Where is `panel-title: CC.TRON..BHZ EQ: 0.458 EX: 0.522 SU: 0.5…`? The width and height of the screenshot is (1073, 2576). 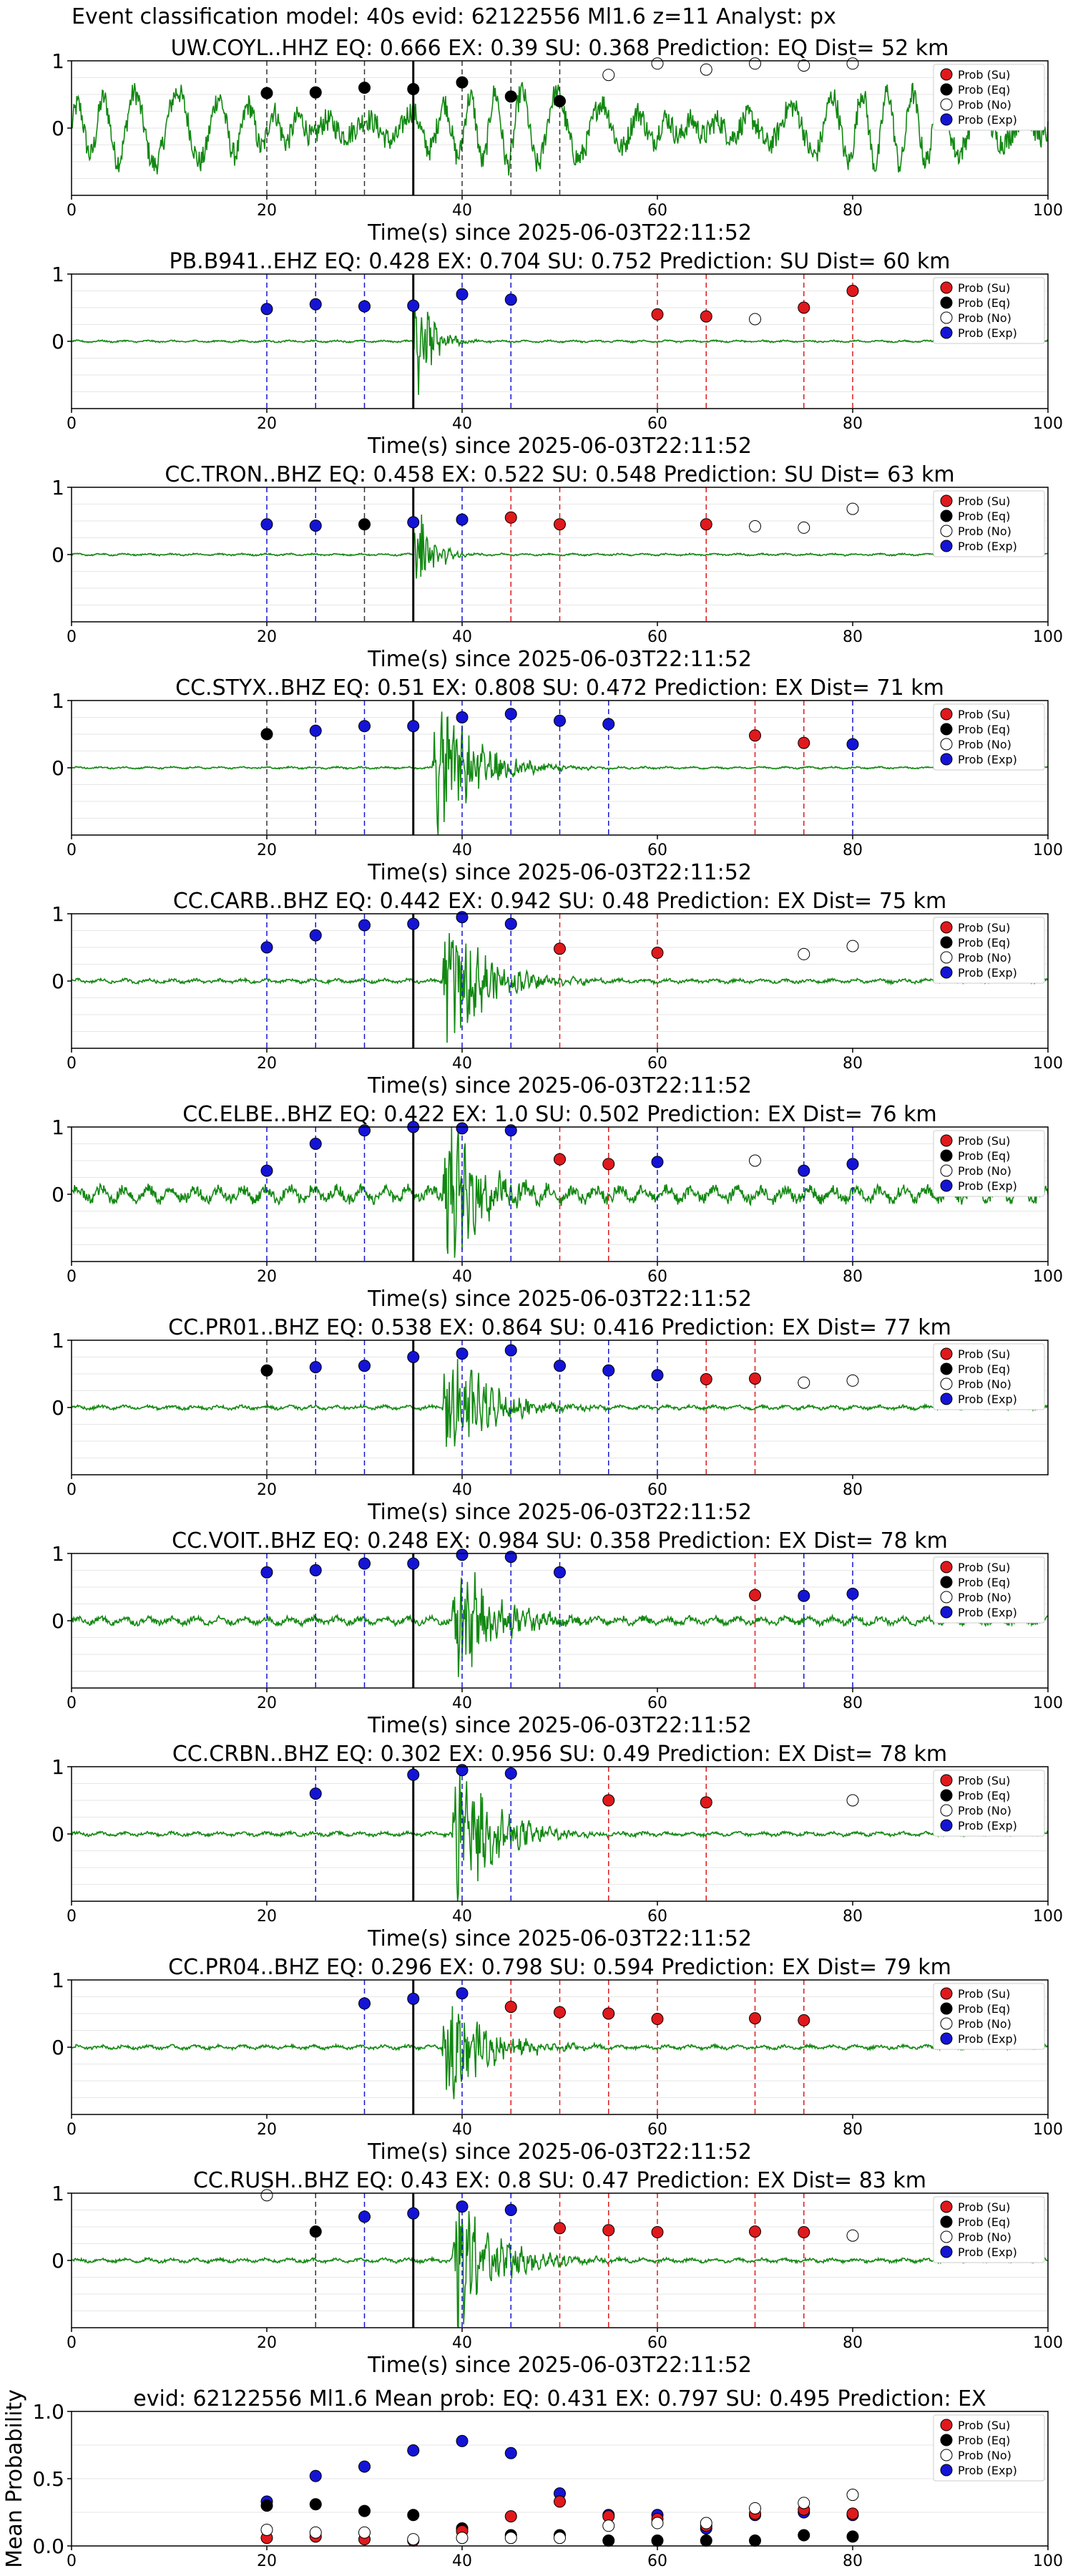 panel-title: CC.TRON..BHZ EQ: 0.458 EX: 0.522 SU: 0.5… is located at coordinates (559, 474).